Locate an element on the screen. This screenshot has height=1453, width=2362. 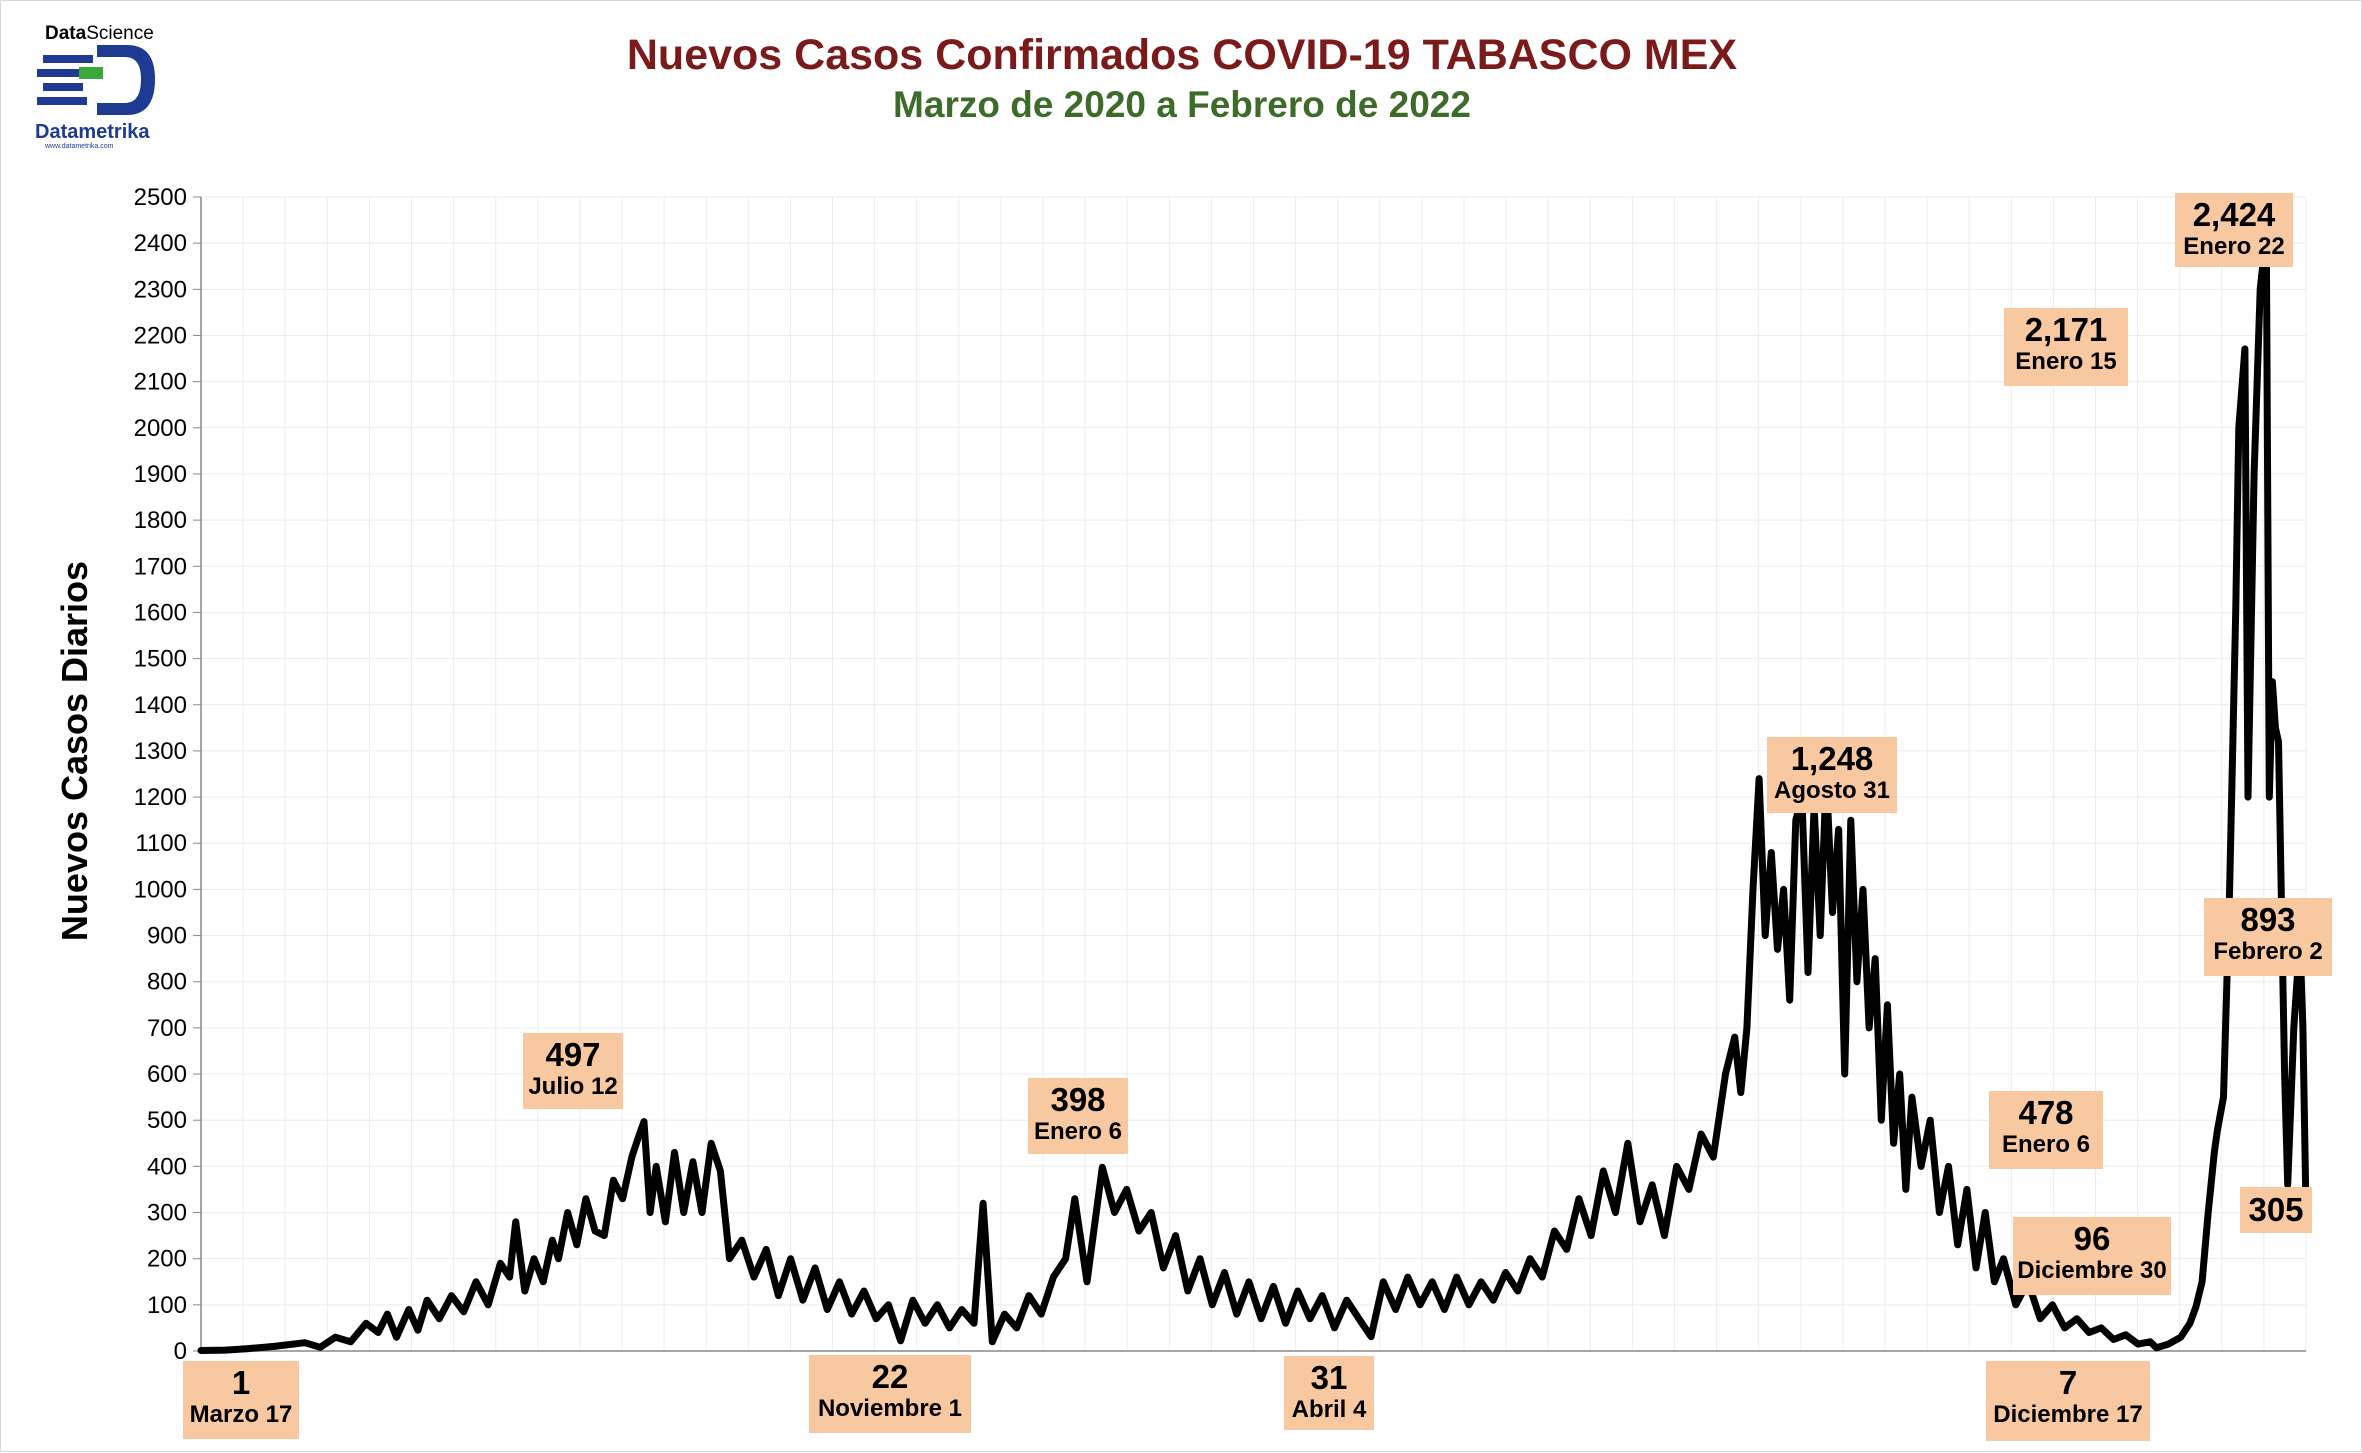
annotation-callout: 478 Enero 6 is located at coordinates (2046, 1130).